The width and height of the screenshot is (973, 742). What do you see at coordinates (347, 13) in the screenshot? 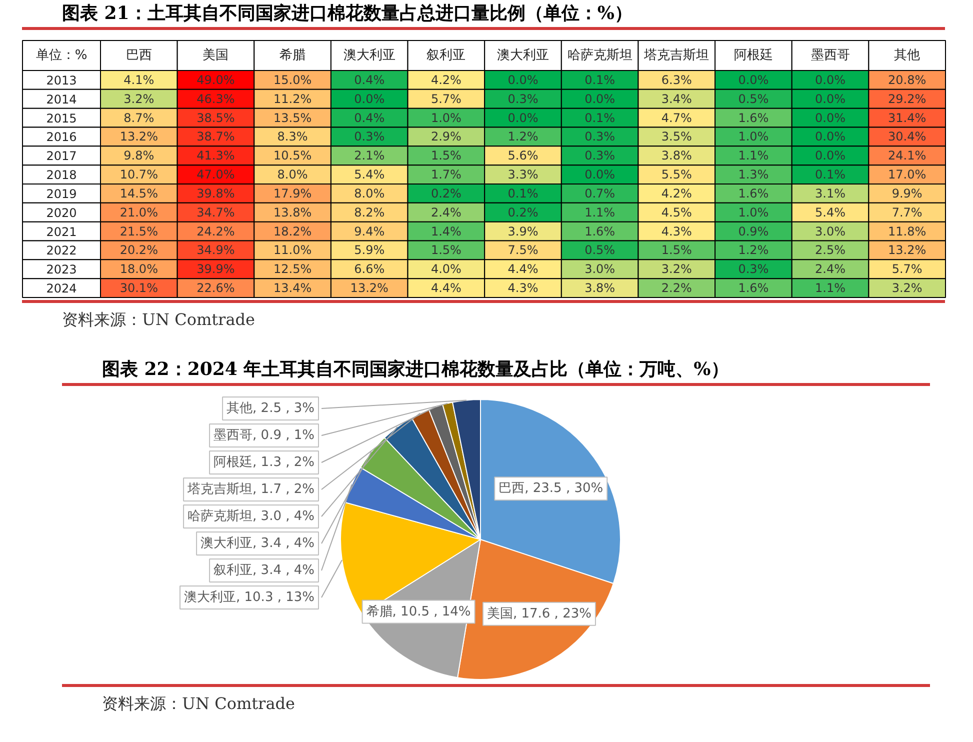
I see `chart-title: 图表 21：土耳其自不同国家进口棉花数量占总进口量比例（单位：%）` at bounding box center [347, 13].